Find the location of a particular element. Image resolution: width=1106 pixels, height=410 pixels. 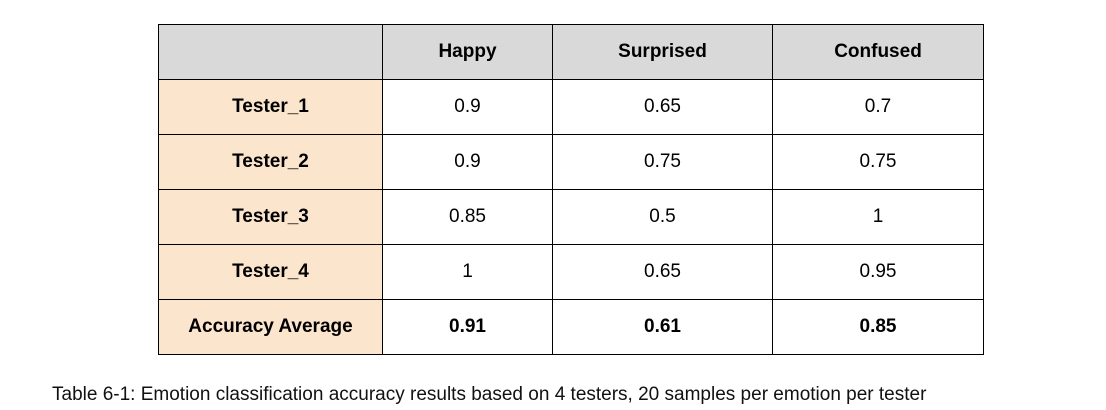

table-header-row: Happy Surprised Confused is located at coordinates (571, 52).